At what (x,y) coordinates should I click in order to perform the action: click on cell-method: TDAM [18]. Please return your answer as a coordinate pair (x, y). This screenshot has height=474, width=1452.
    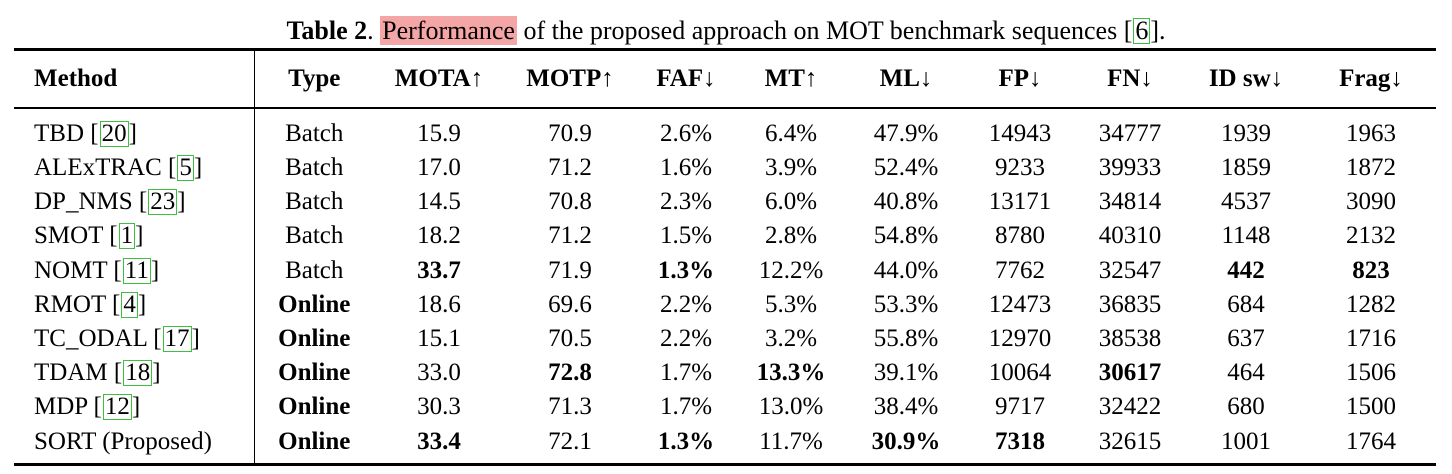
    Looking at the image, I should click on (134, 373).